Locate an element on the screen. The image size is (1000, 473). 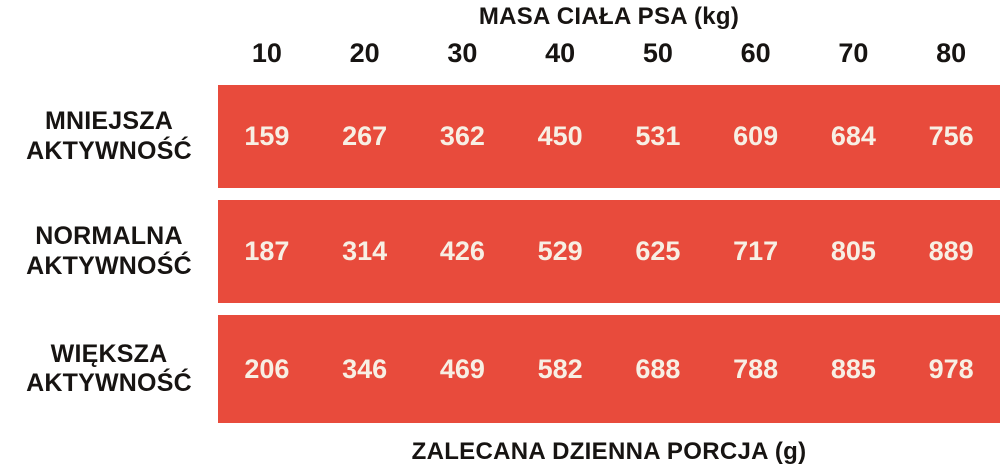
row-label: MNIEJSZA AKTYWNOŚĆ is located at coordinates (109, 136).